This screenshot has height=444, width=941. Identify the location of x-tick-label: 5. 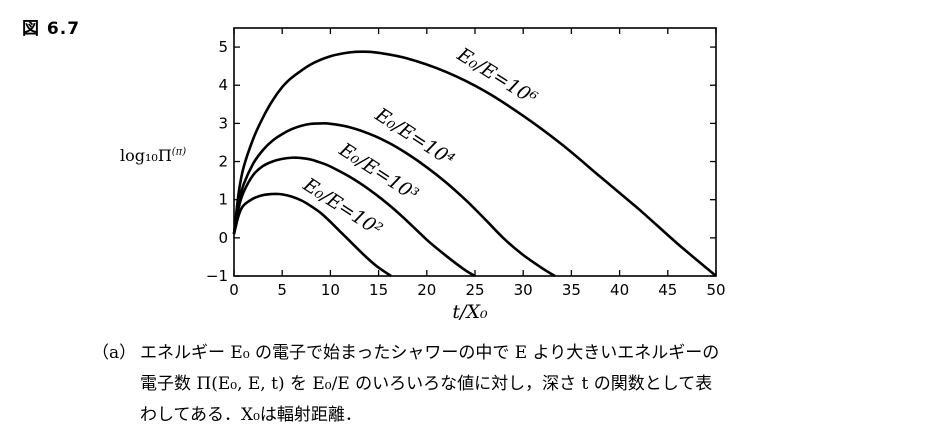
(282, 290).